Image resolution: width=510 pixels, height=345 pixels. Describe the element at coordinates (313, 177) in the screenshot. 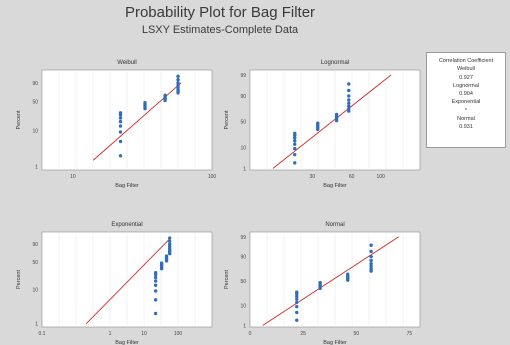

I see `x-tick-label: 30` at that location.